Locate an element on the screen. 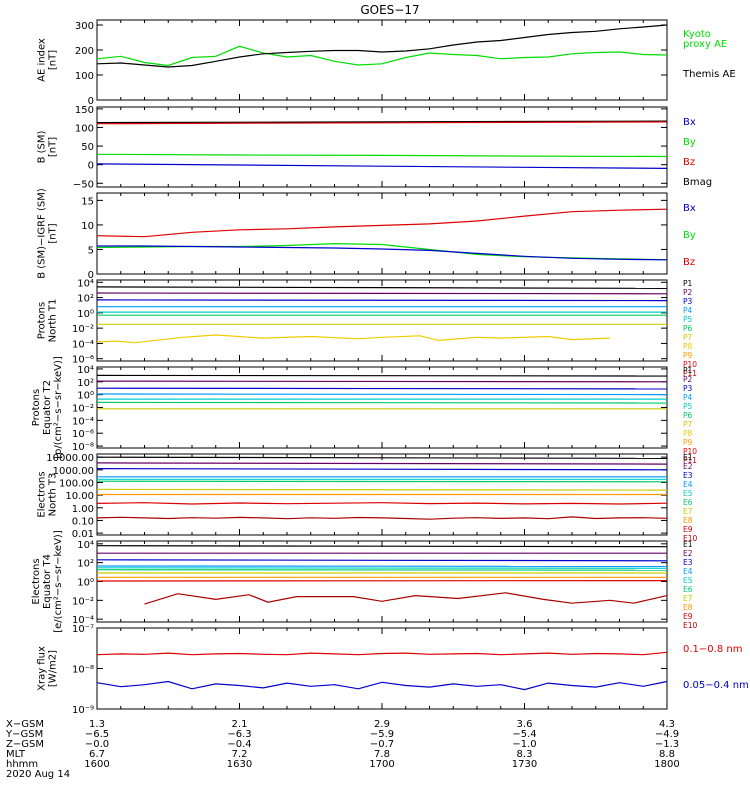 The image size is (750, 800). legend-entry: E6 is located at coordinates (688, 502).